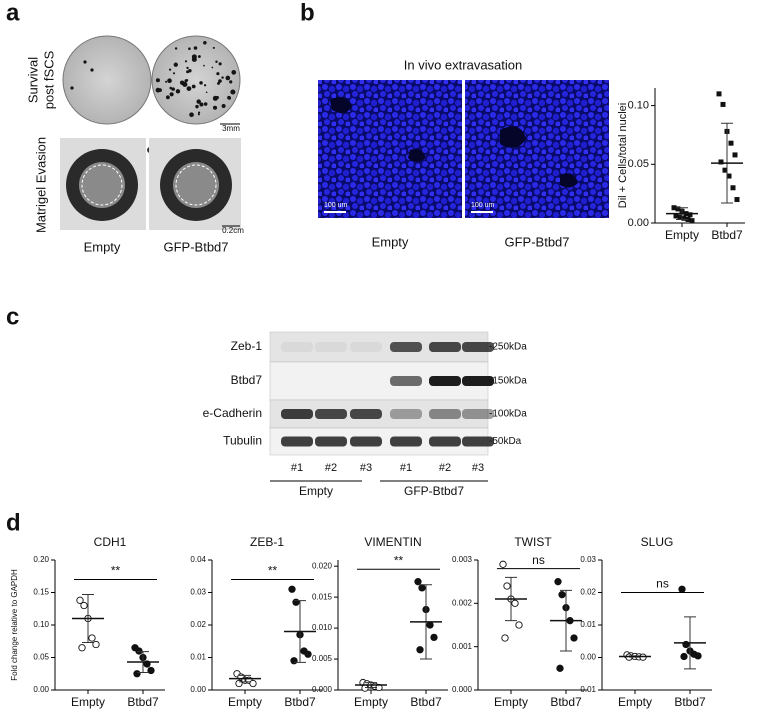  What do you see at coordinates (508, 414) in the screenshot?
I see `size-marker: -100kDa` at bounding box center [508, 414].